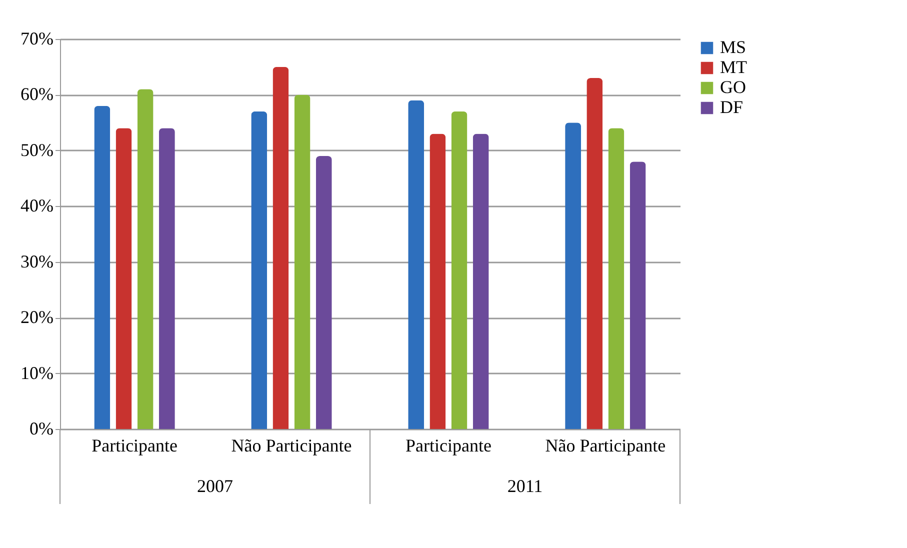 The image size is (907, 548). I want to click on text: 2011, so click(525, 486).